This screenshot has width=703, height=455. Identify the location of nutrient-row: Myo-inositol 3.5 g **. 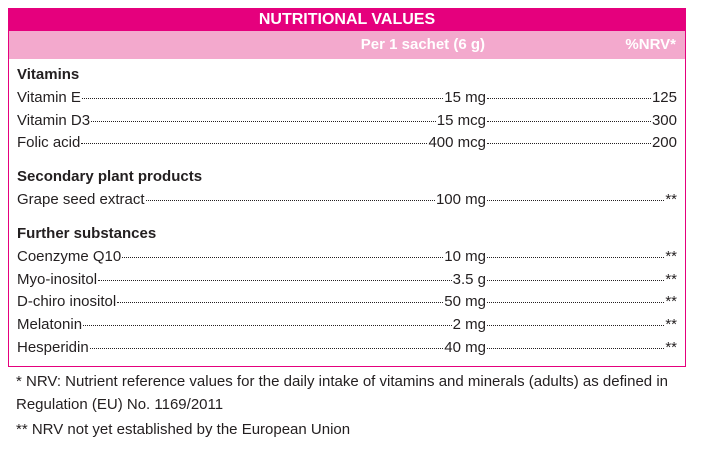
(347, 279).